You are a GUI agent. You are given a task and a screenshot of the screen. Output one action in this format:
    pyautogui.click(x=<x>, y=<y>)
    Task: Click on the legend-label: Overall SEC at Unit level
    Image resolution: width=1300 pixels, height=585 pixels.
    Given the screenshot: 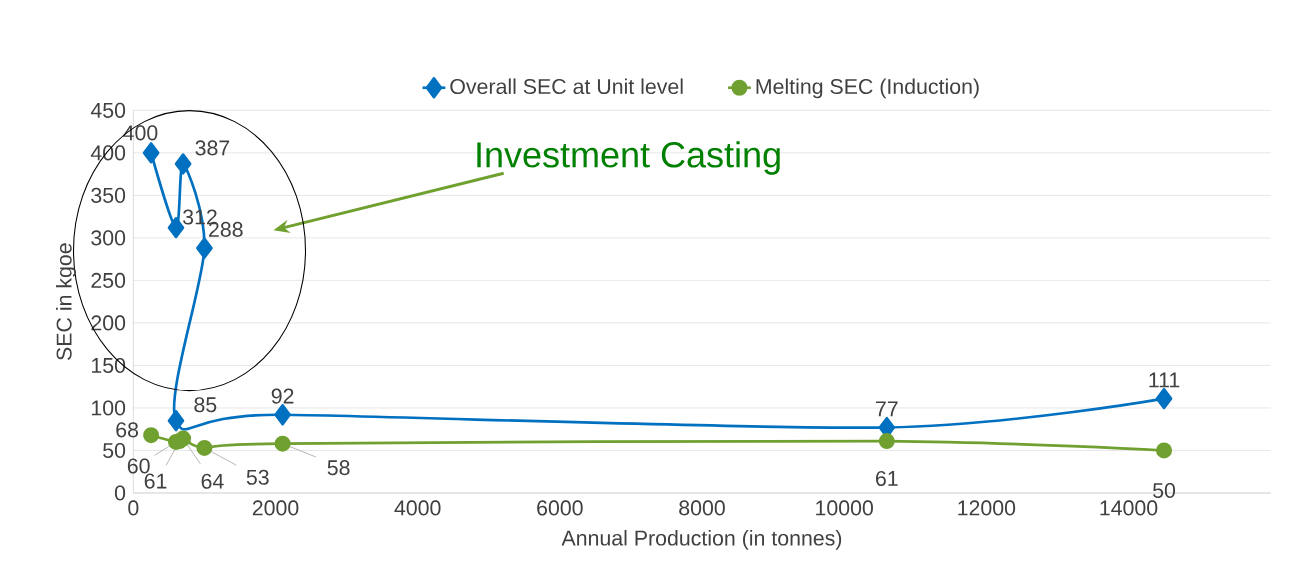 What is the action you would take?
    pyautogui.click(x=566, y=86)
    